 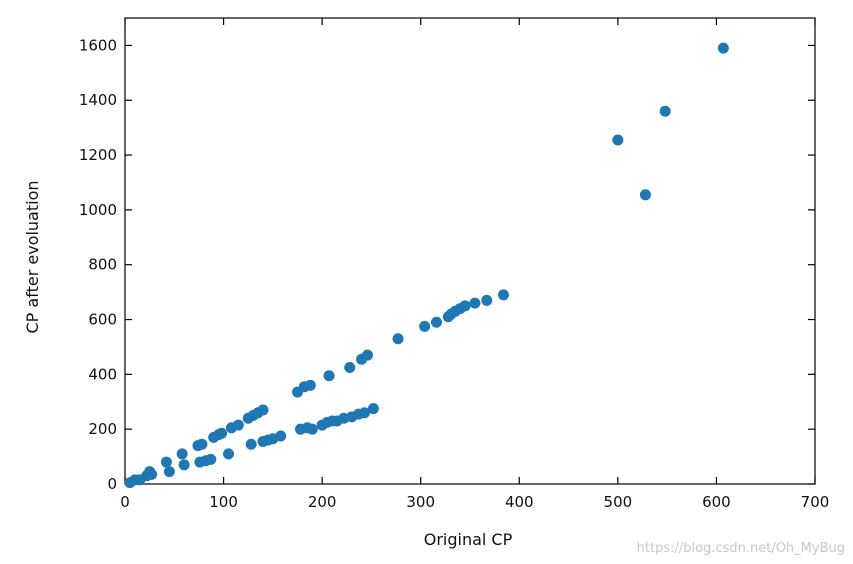 I want to click on x-tick-label: 500, so click(x=618, y=502).